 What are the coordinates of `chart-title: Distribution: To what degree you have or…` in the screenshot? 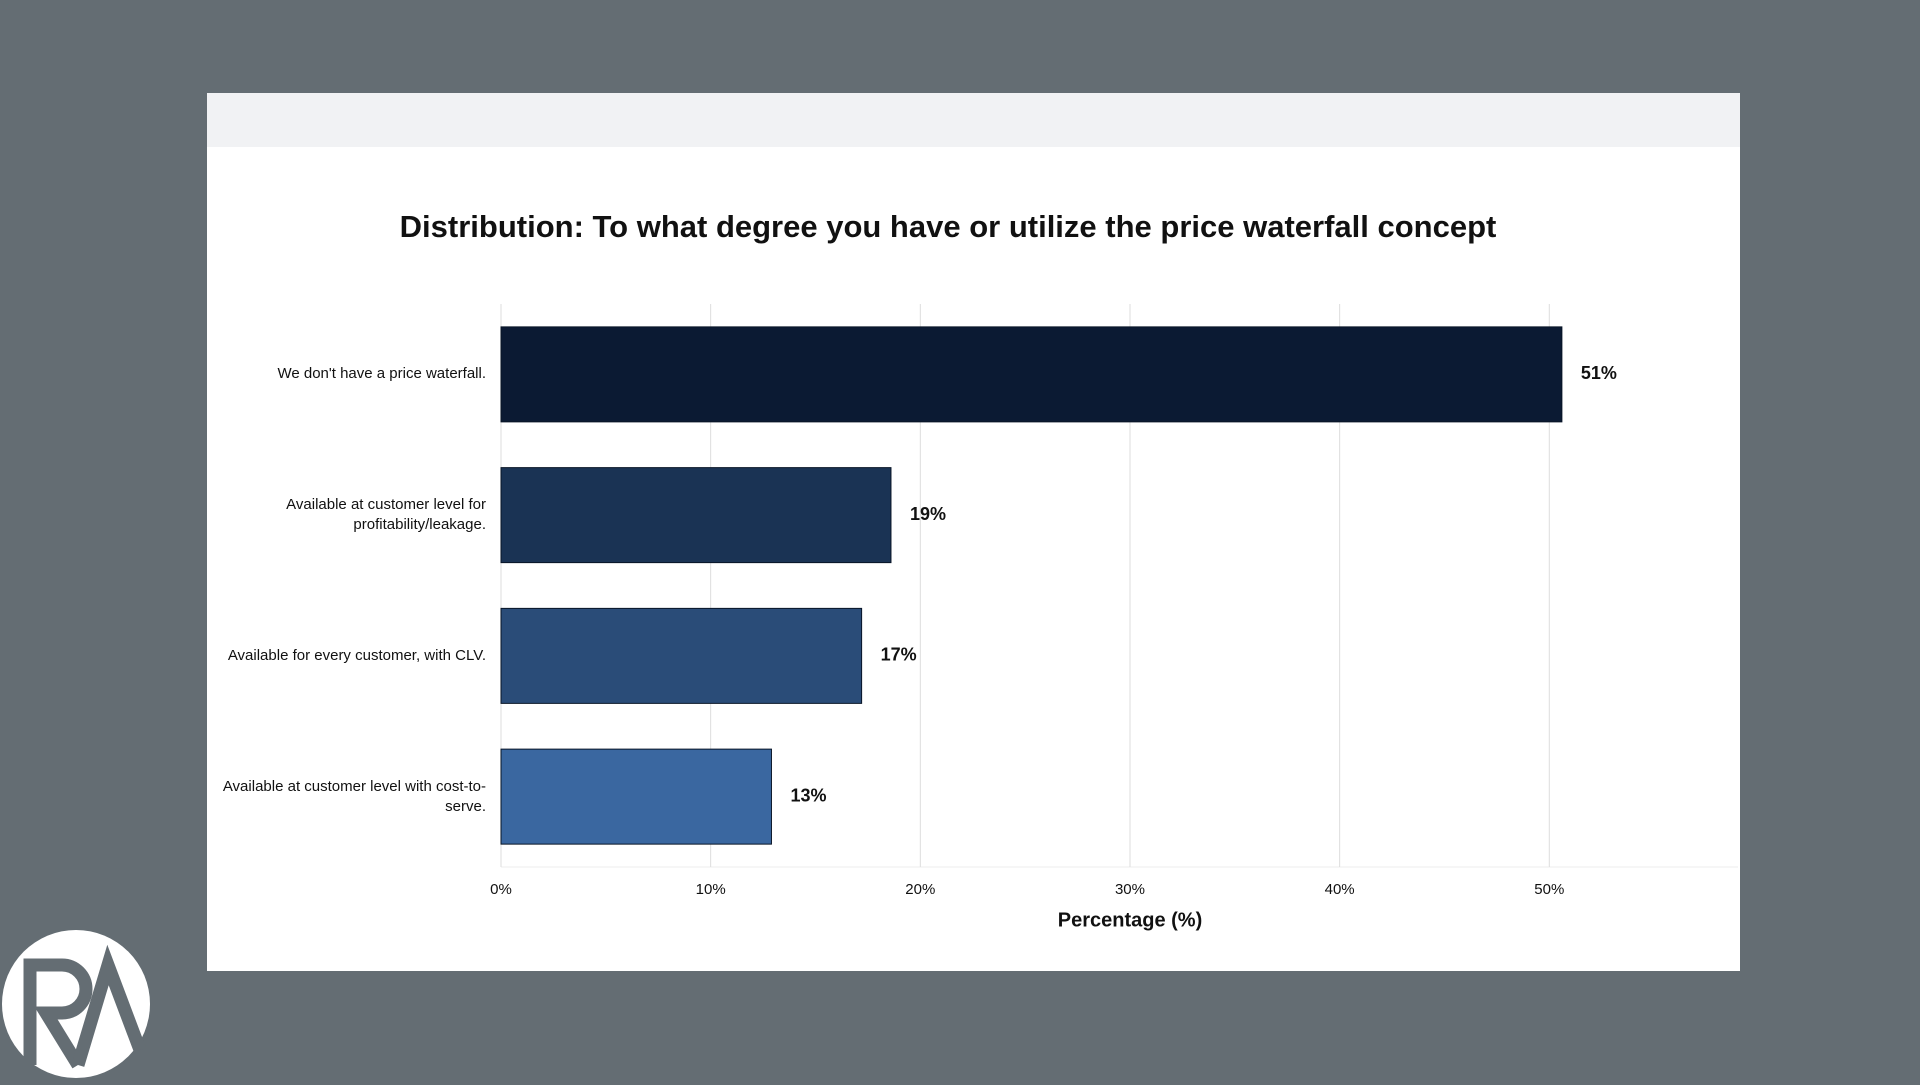 It's located at (948, 226).